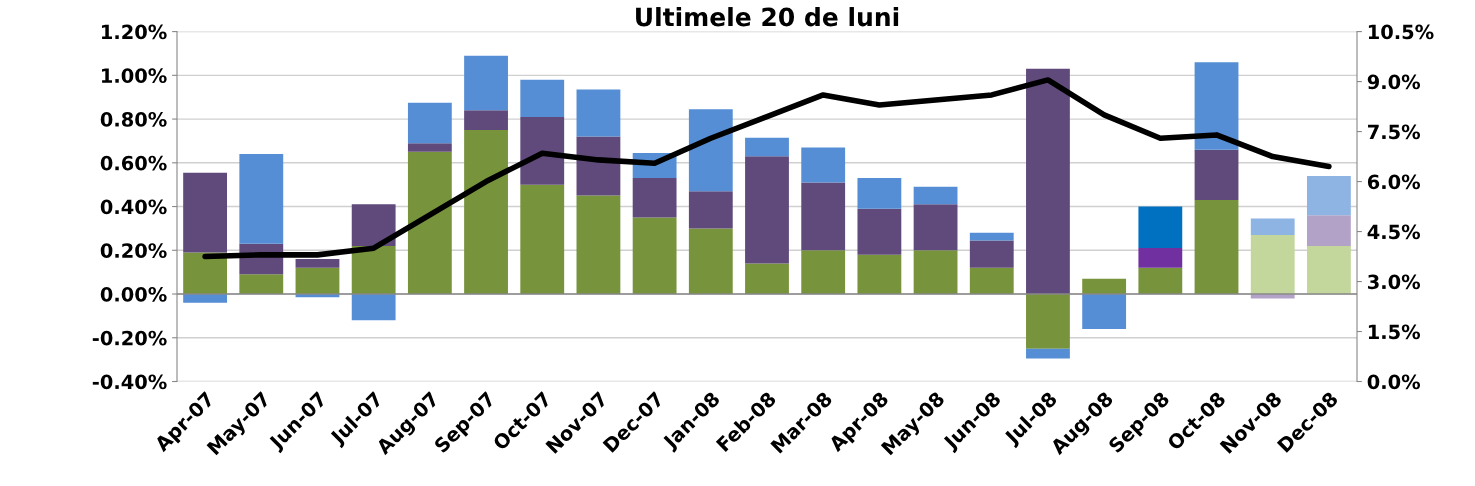 The image size is (1475, 486). What do you see at coordinates (1394, 382) in the screenshot?
I see `y2-tick-label: 0.0%` at bounding box center [1394, 382].